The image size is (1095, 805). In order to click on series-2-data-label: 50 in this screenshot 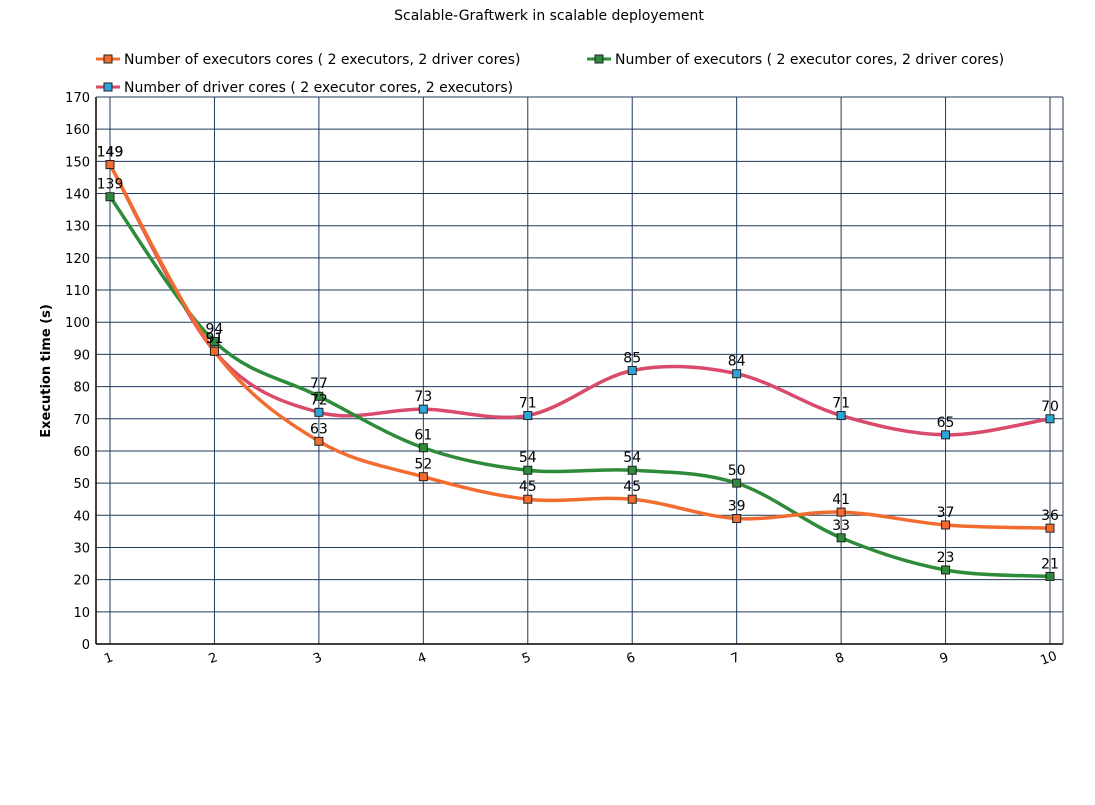, I will do `click(737, 471)`.